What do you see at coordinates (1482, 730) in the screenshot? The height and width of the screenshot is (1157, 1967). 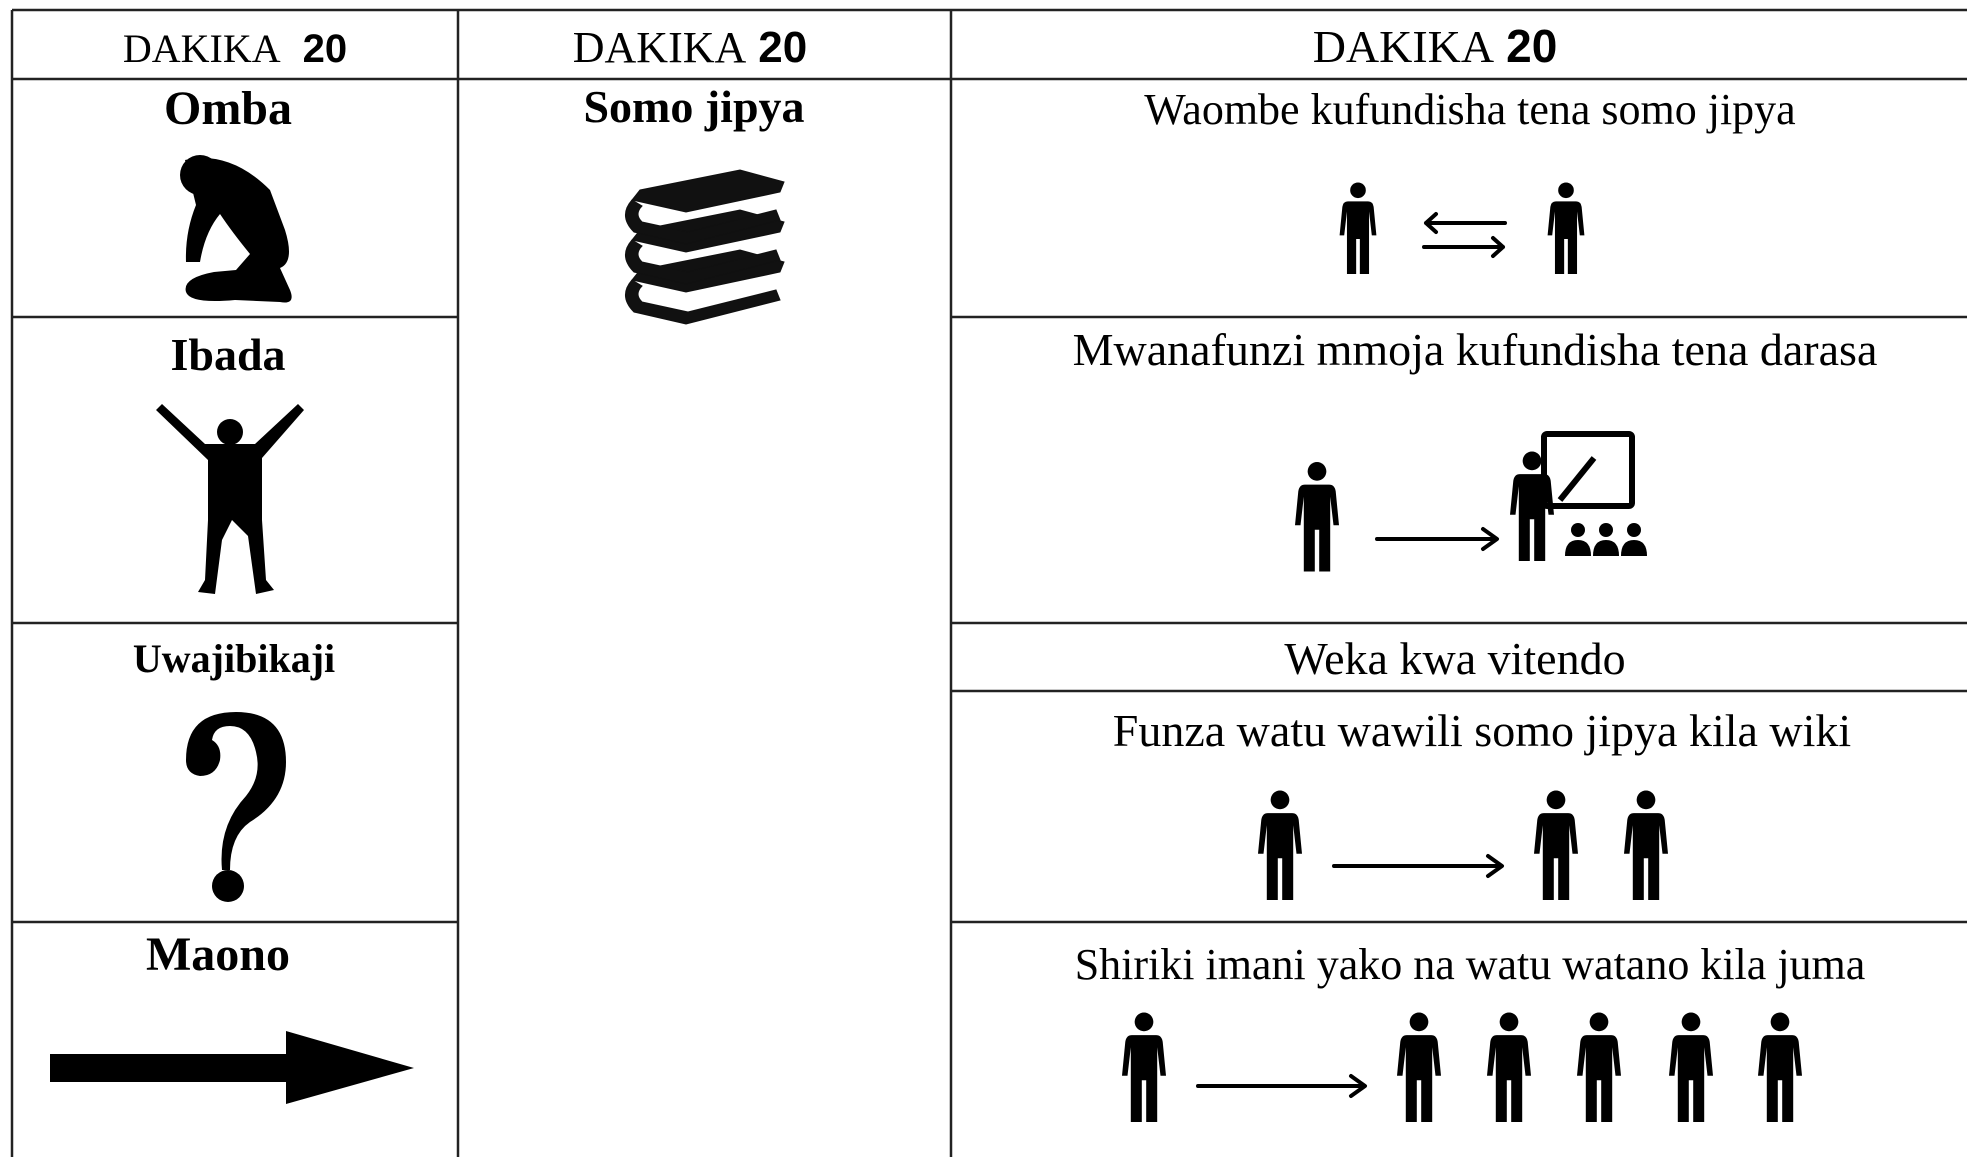 I see `step-text: Funza watu wawili somo jipya kila wiki` at bounding box center [1482, 730].